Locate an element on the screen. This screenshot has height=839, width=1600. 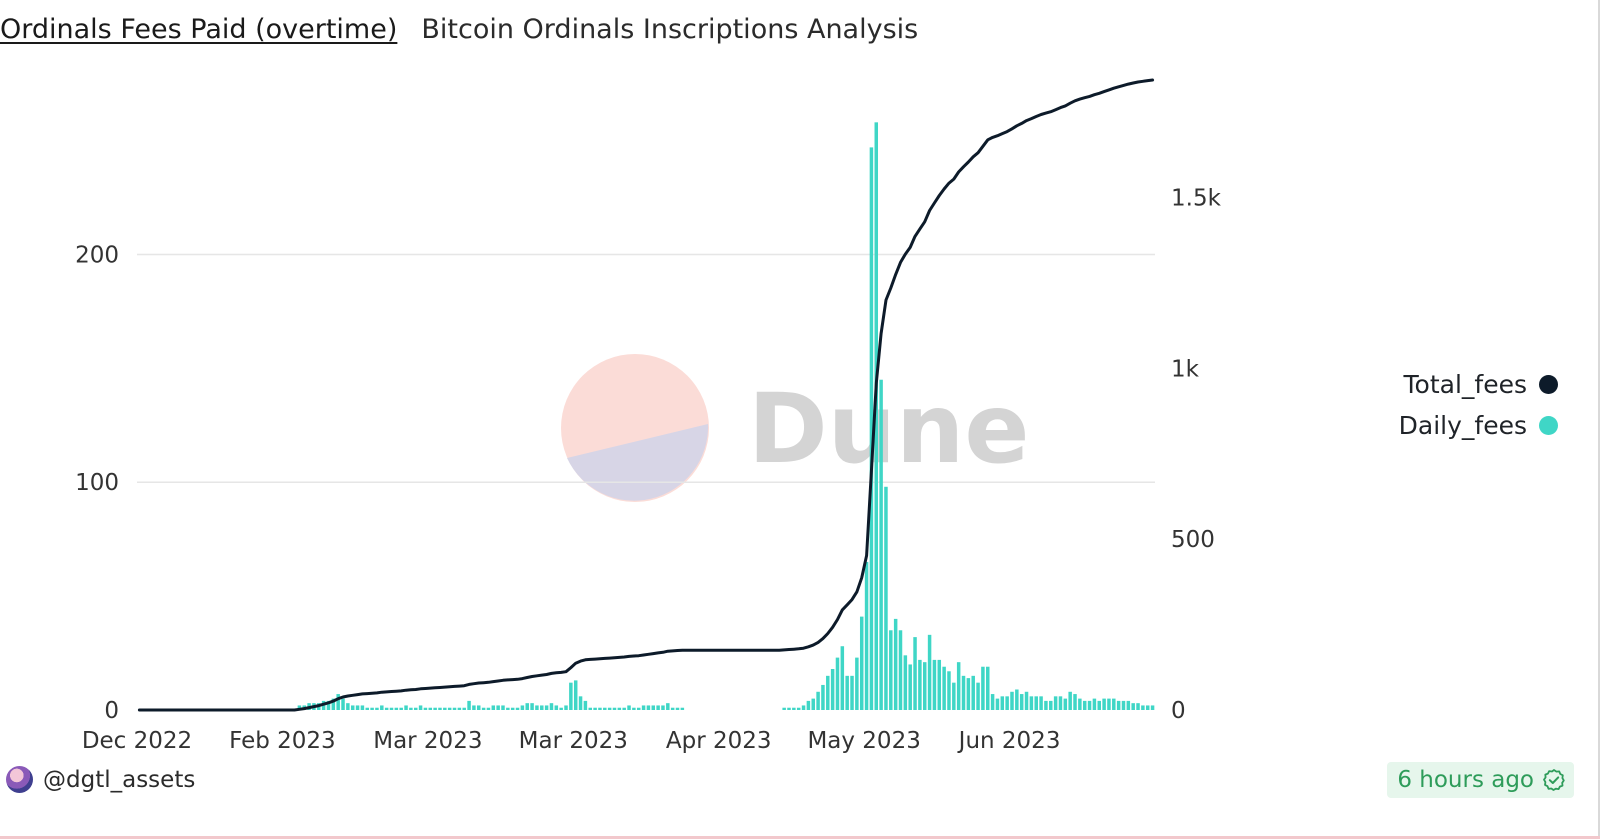
author-info: @dgtl_assets is located at coordinates (100, 779).